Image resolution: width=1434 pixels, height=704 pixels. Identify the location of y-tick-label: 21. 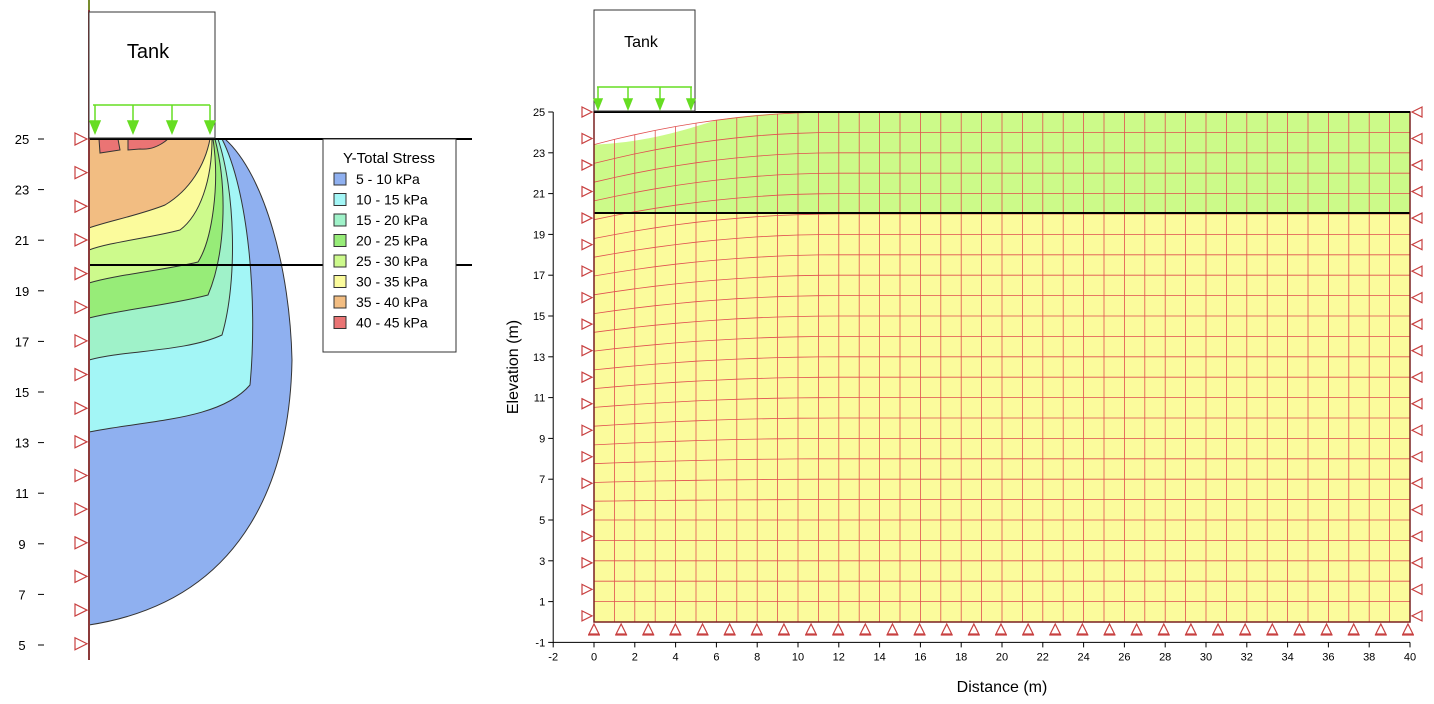
(539, 195).